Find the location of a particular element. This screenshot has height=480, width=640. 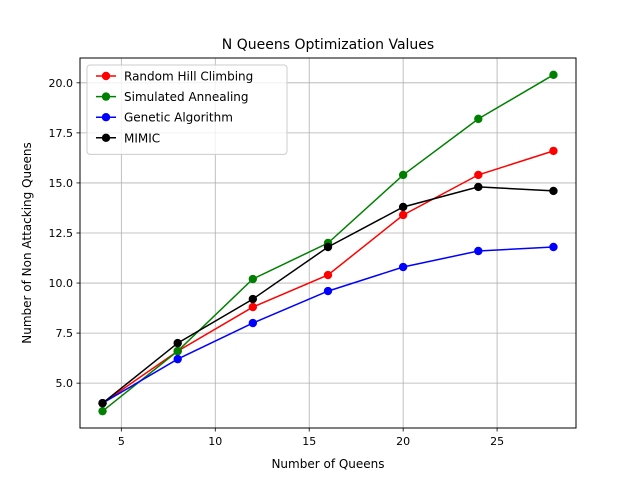

legend-entry: Random Hill Climbing is located at coordinates (174, 77).